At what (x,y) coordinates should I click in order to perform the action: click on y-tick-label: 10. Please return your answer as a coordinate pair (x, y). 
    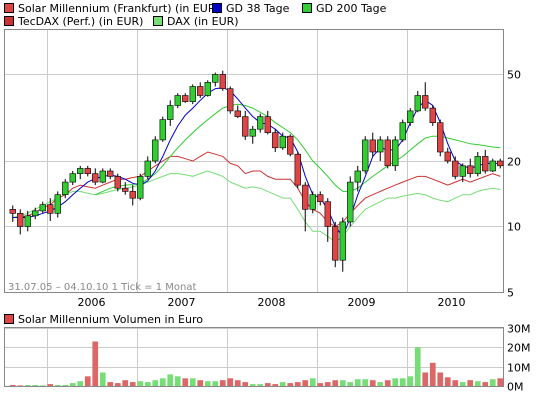
    Looking at the image, I should click on (514, 227).